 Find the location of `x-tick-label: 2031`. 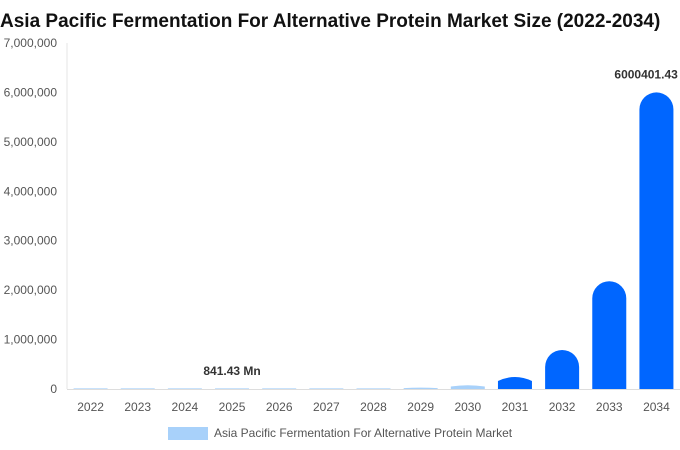

x-tick-label: 2031 is located at coordinates (515, 407).